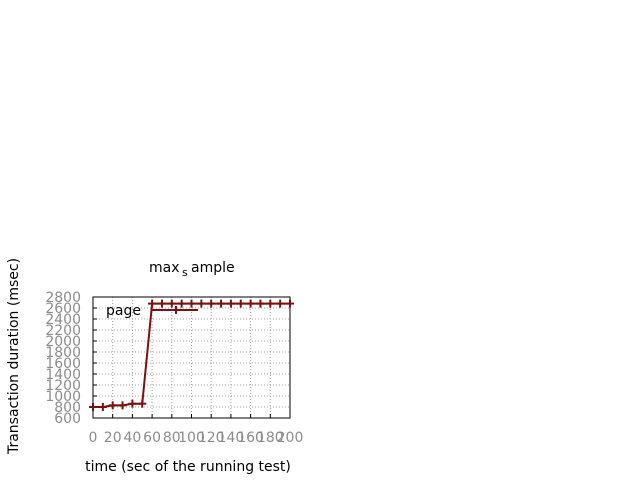 This screenshot has width=640, height=480. What do you see at coordinates (290, 438) in the screenshot?
I see `x-tick-label: 200` at bounding box center [290, 438].